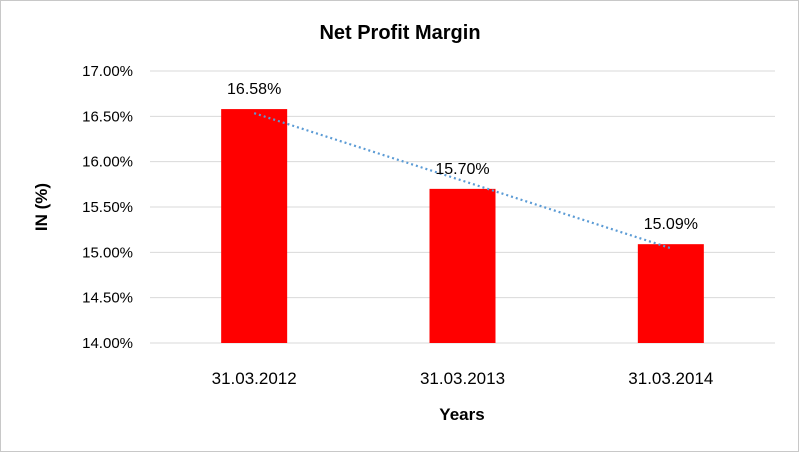 The width and height of the screenshot is (799, 452). Describe the element at coordinates (670, 378) in the screenshot. I see `x-category-label: 31.03.2014` at that location.